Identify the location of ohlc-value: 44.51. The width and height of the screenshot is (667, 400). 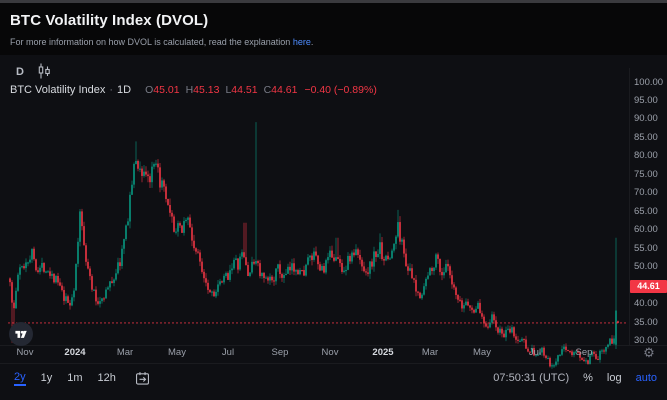
(244, 90).